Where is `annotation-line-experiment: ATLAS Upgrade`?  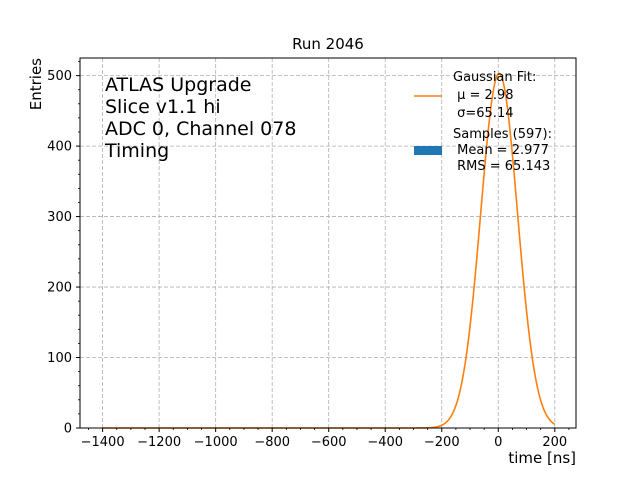 annotation-line-experiment: ATLAS Upgrade is located at coordinates (178, 85).